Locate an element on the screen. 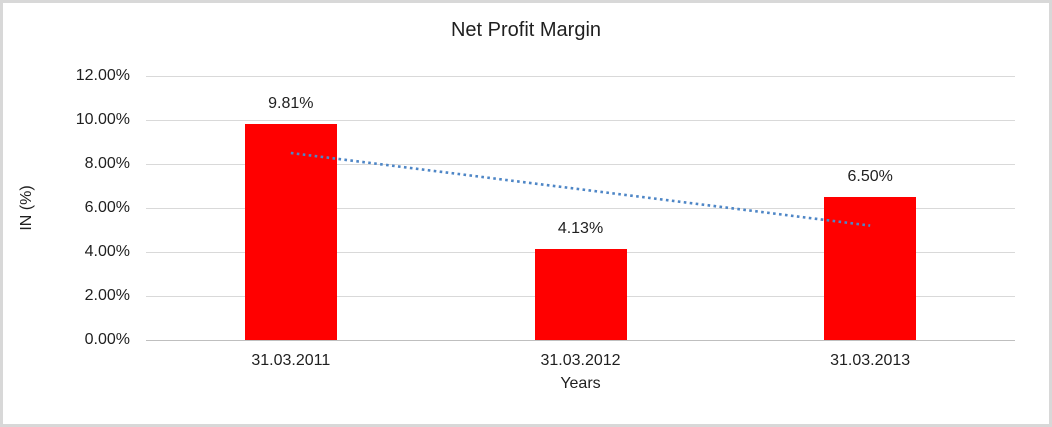 The width and height of the screenshot is (1052, 427). data-label: 9.81% is located at coordinates (291, 104).